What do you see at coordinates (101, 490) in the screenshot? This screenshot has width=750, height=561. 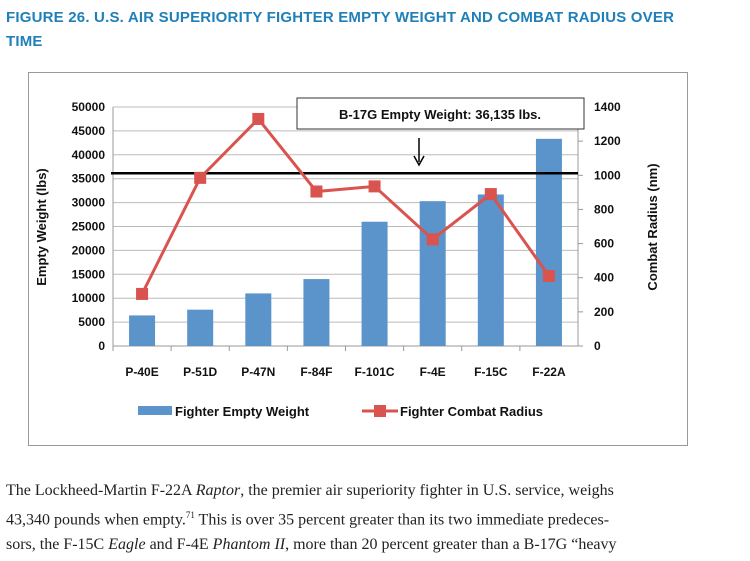 I see `text-segment: The Lockheed-Martin F-22A` at bounding box center [101, 490].